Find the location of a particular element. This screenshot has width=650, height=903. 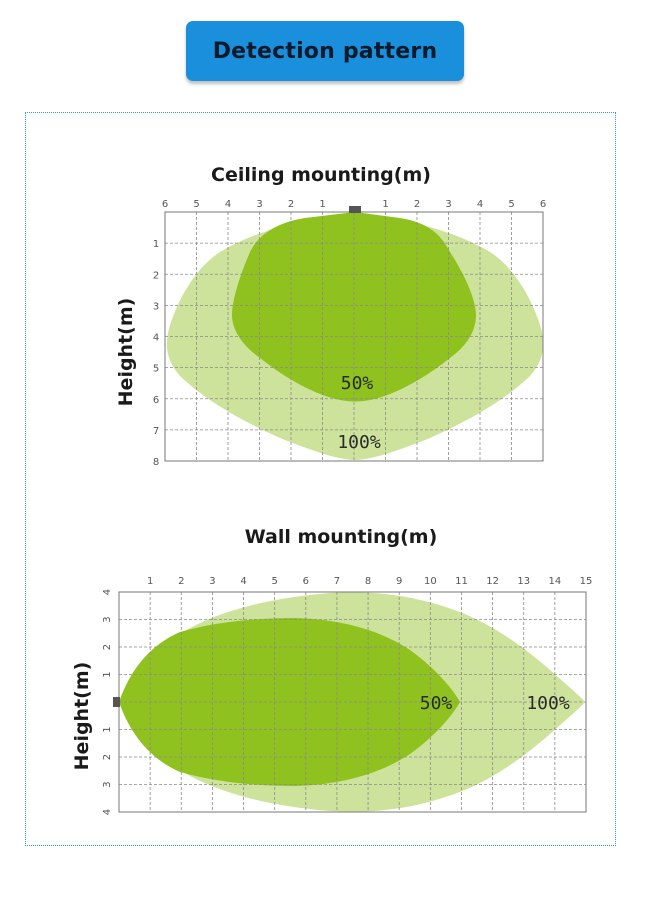

wall-x-tick: 7 is located at coordinates (337, 581).